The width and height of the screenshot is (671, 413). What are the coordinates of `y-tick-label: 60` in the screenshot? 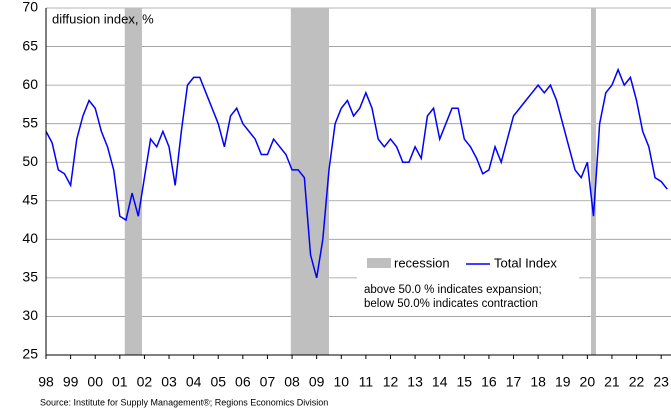 It's located at (30, 84).